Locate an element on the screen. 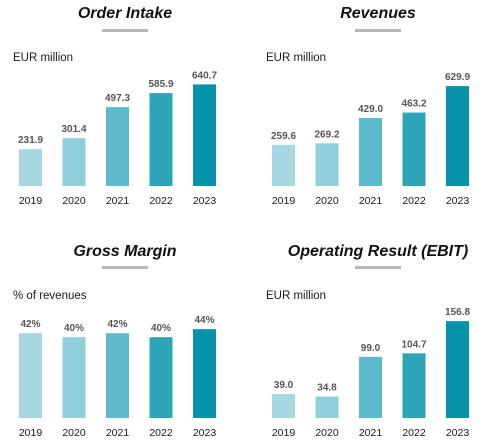 The width and height of the screenshot is (500, 448). value-label-2020: 40% is located at coordinates (74, 328).